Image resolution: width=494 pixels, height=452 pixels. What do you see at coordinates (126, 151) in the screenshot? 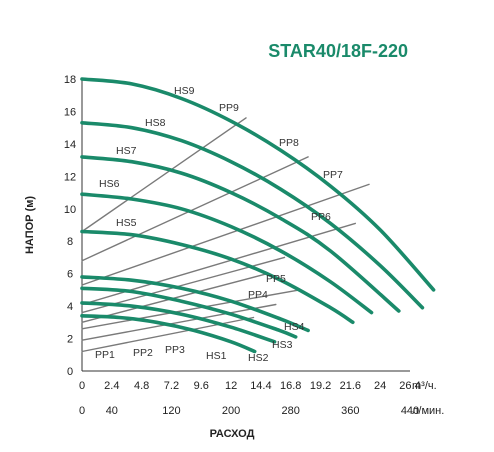
I see `series-label-hs7: HS7` at bounding box center [126, 151].